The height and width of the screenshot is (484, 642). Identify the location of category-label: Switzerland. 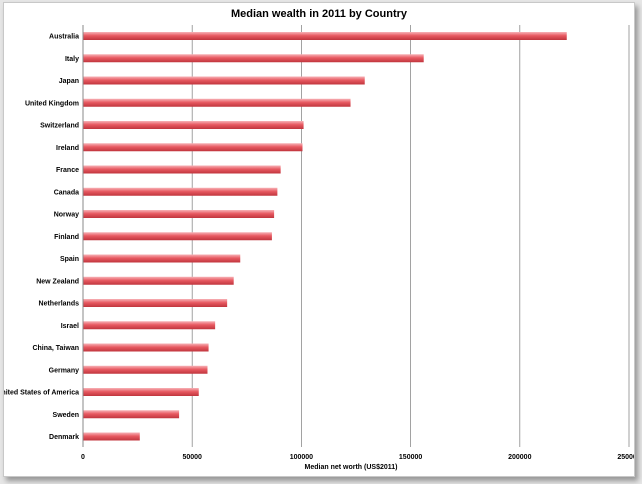
(59, 126).